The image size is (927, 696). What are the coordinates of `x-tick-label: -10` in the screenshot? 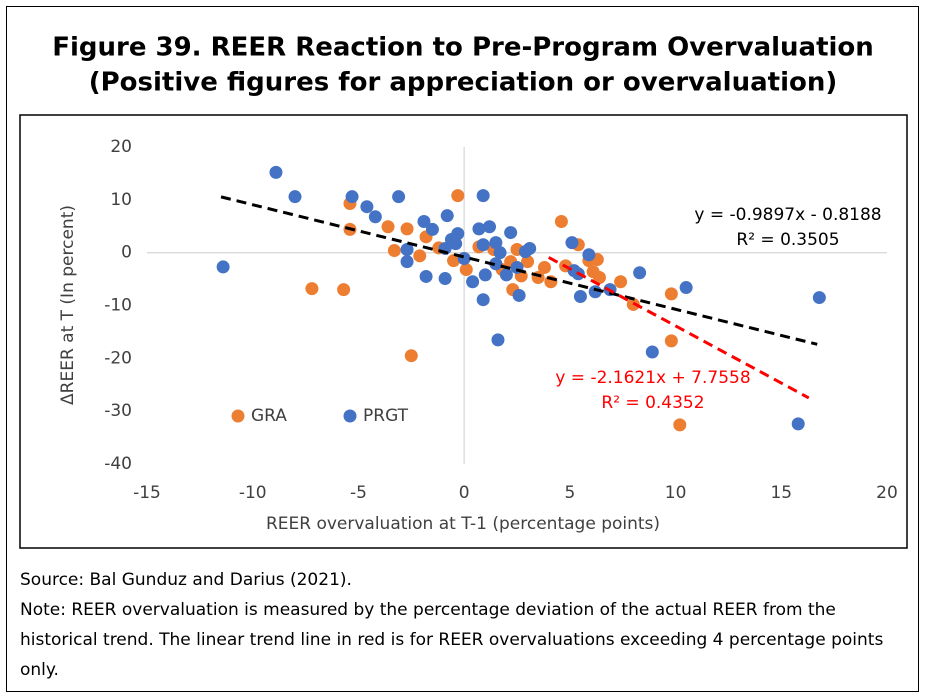 It's located at (253, 493).